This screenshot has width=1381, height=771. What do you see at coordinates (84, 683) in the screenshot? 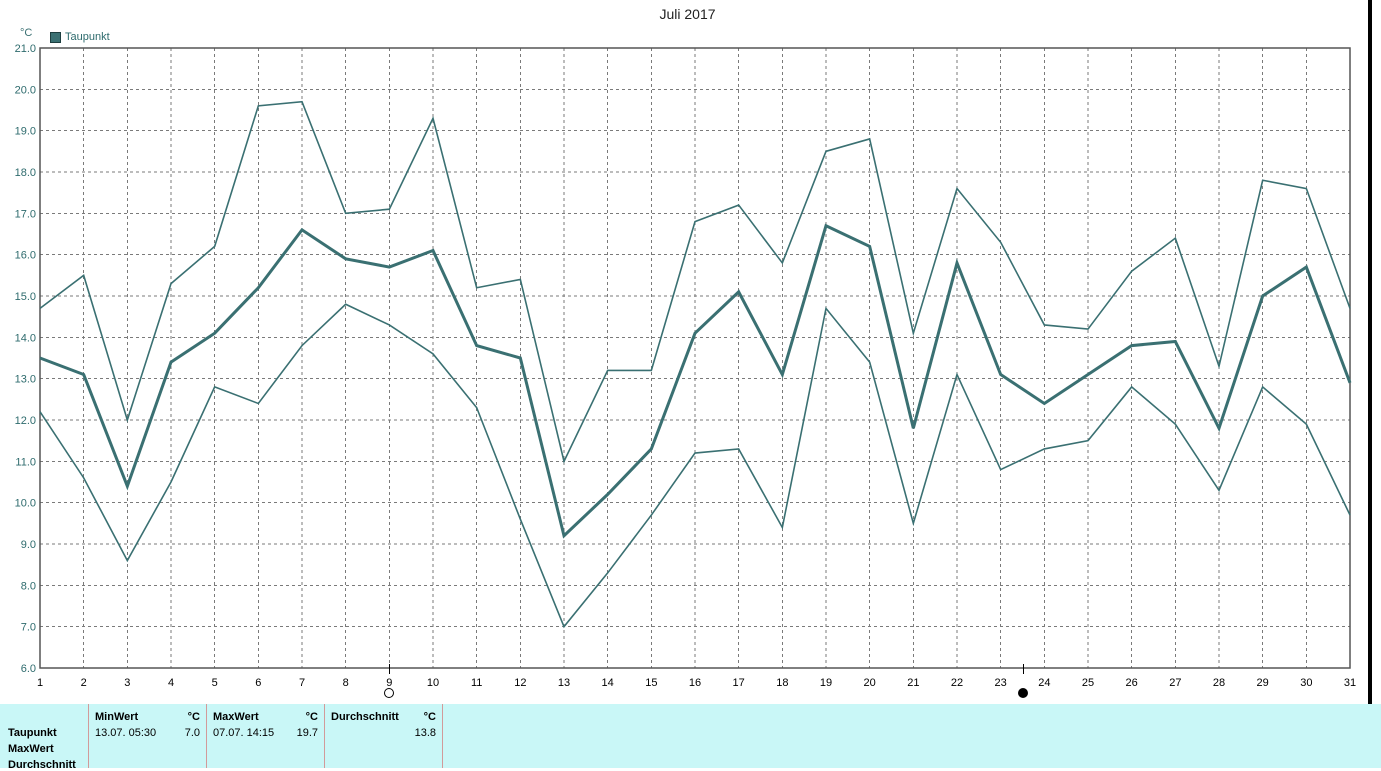
I see `x-tick-label: 2` at bounding box center [84, 683].